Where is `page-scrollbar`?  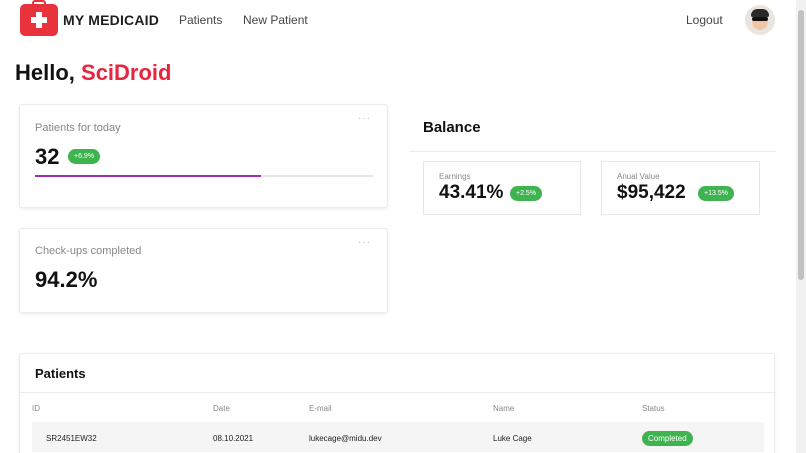
page-scrollbar is located at coordinates (801, 226).